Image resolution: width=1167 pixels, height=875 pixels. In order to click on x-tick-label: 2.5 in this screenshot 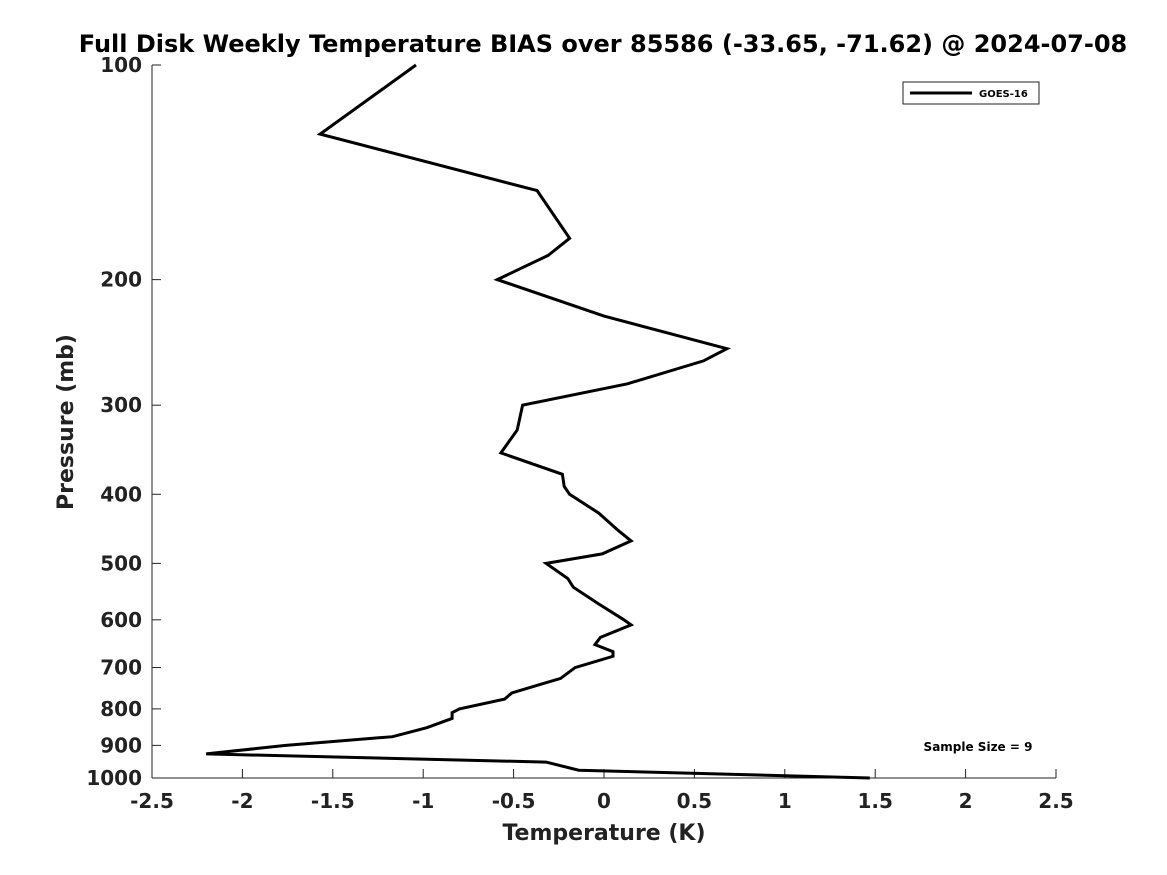, I will do `click(1055, 801)`.